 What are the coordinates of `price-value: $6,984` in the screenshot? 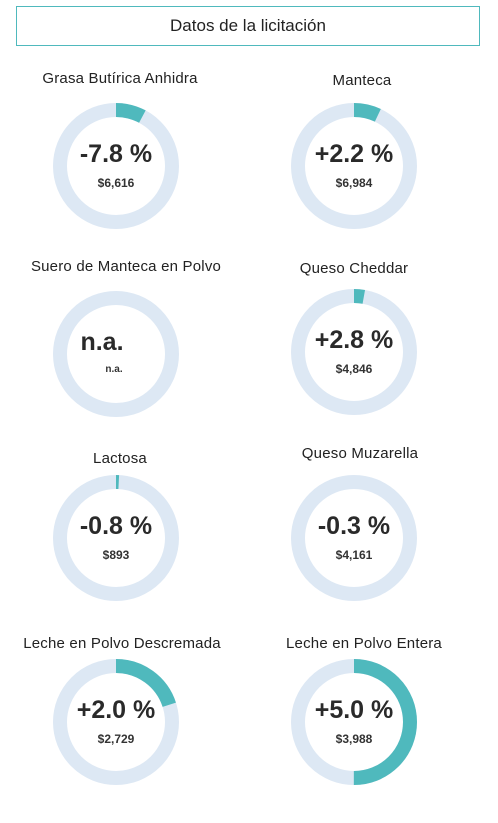 It's located at (354, 183).